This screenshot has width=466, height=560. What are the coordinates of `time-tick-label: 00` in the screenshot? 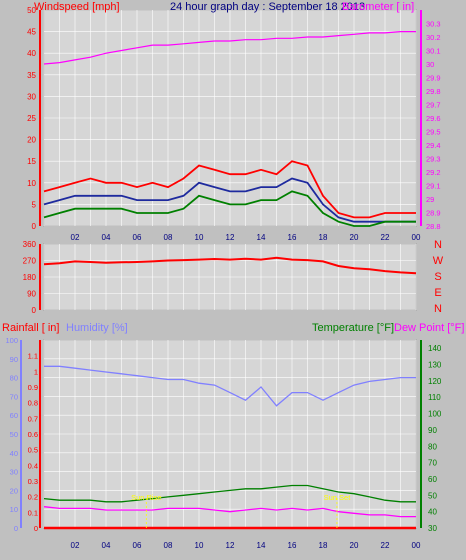 It's located at (416, 545).